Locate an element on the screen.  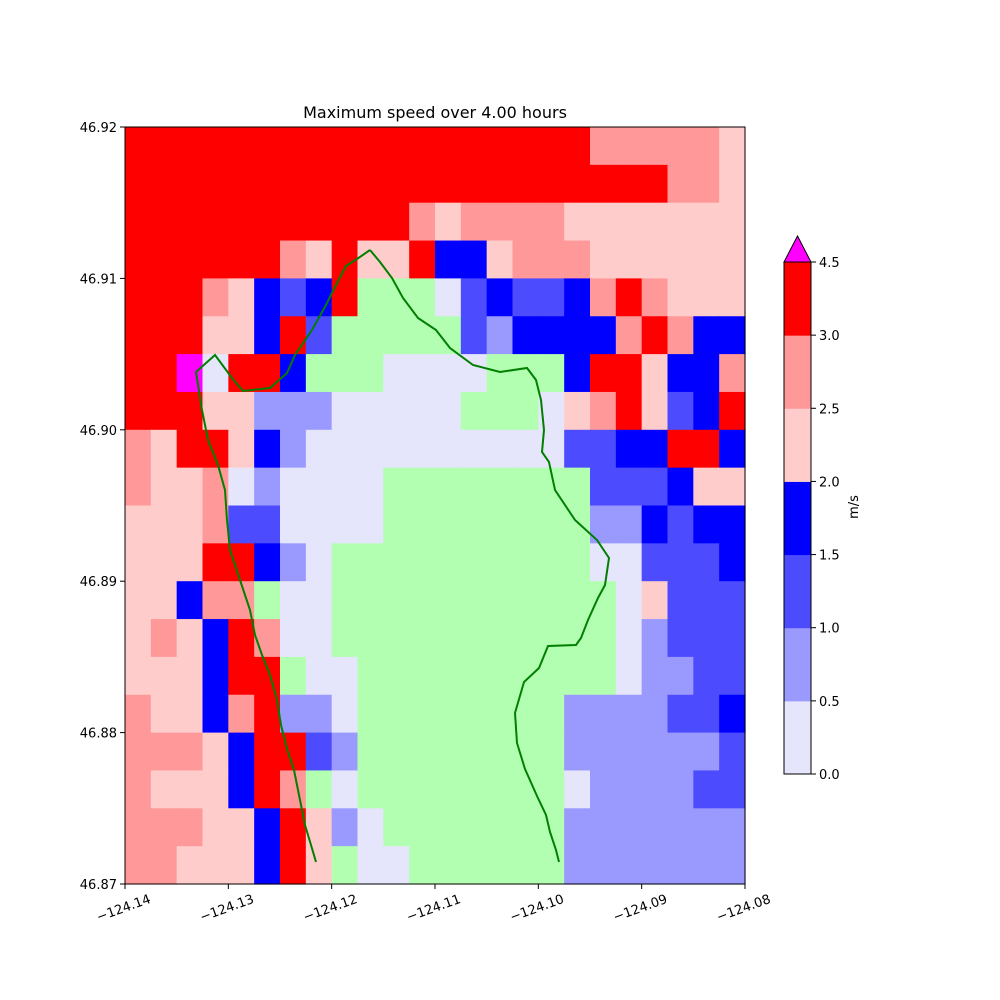
colorbar-tick-label: 1.5 is located at coordinates (829, 556).